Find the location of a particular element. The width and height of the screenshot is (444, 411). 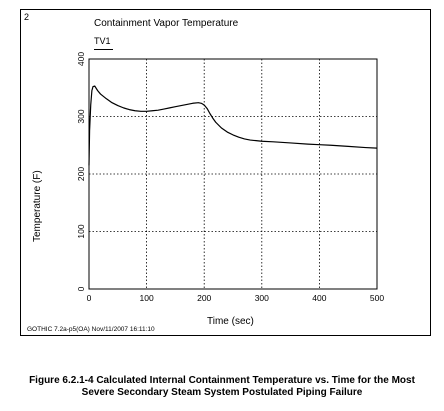

legend-line-swatch is located at coordinates (103, 49).